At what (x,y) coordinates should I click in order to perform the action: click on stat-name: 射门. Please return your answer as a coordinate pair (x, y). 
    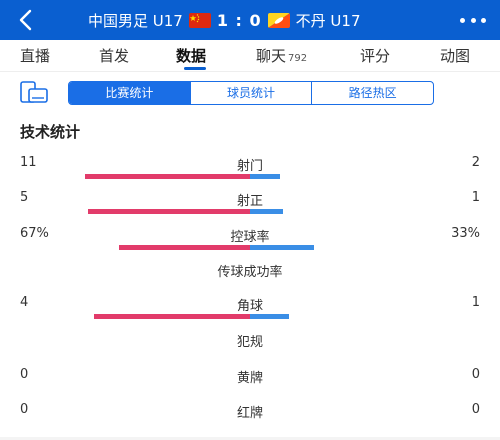
    Looking at the image, I should click on (249, 166).